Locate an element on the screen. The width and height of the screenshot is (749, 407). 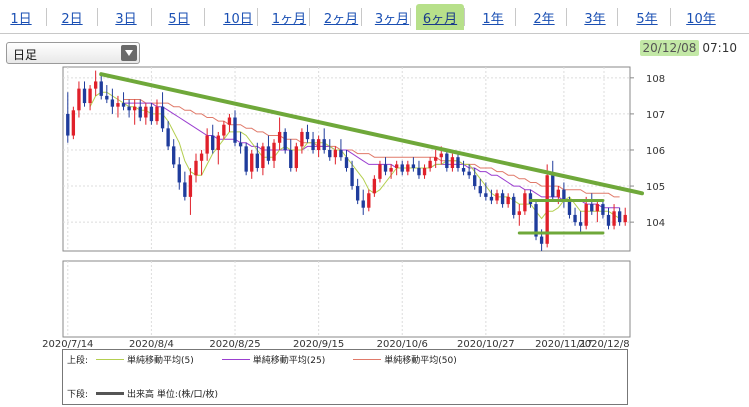
timestamp: 20/12/08 07:10 is located at coordinates (688, 48).